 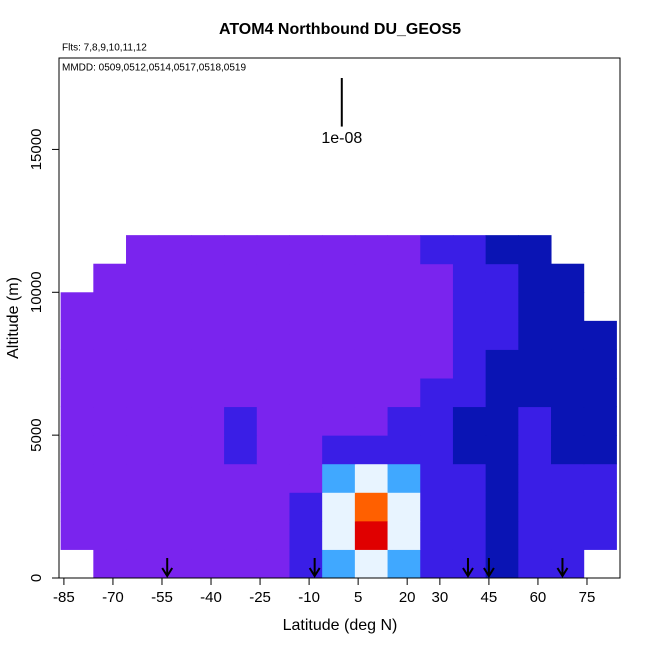 I want to click on x-tick-label: 75, so click(x=587, y=597).